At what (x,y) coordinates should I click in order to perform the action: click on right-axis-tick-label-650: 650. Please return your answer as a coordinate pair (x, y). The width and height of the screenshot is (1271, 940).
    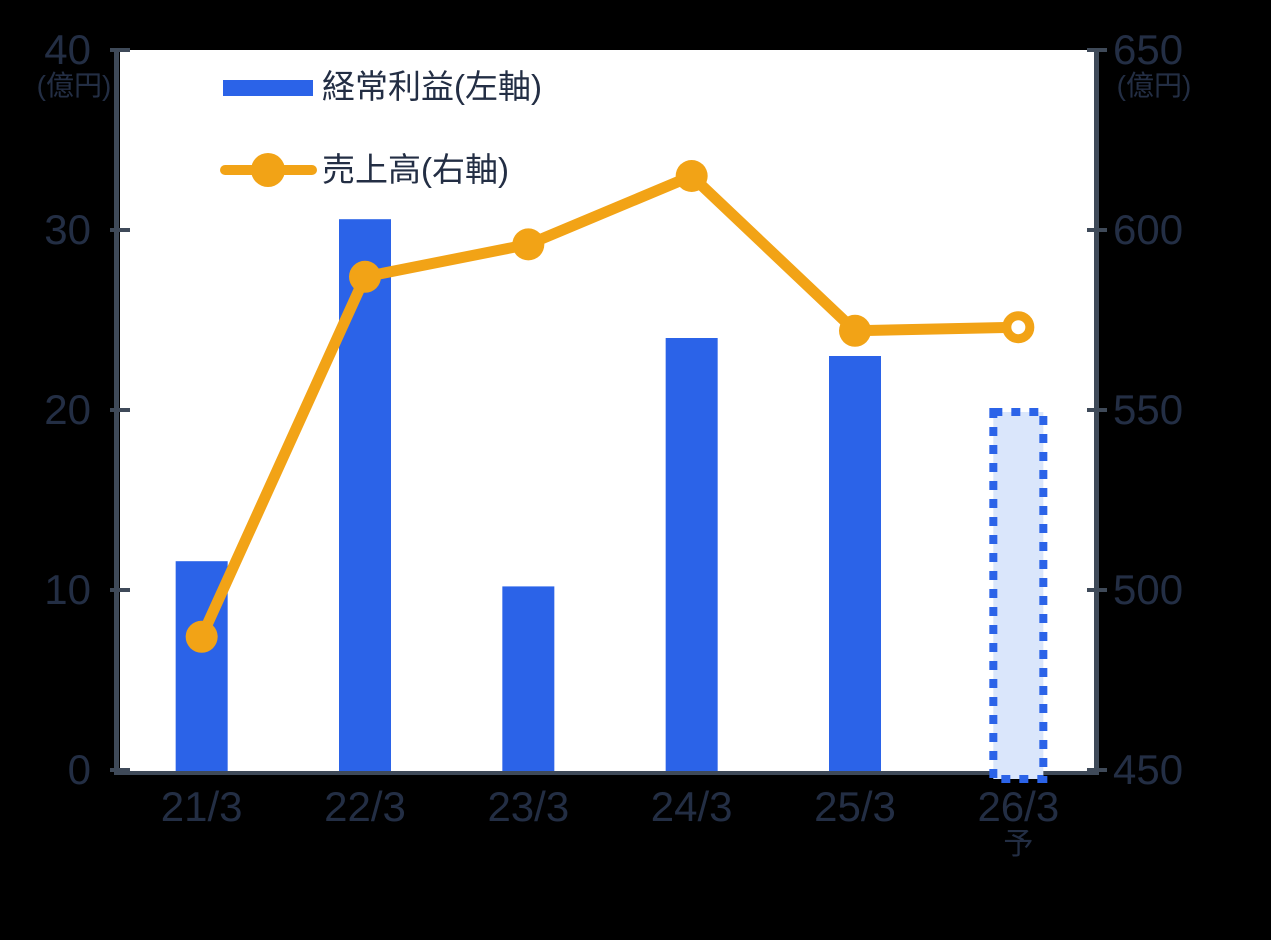
    Looking at the image, I should click on (1148, 49).